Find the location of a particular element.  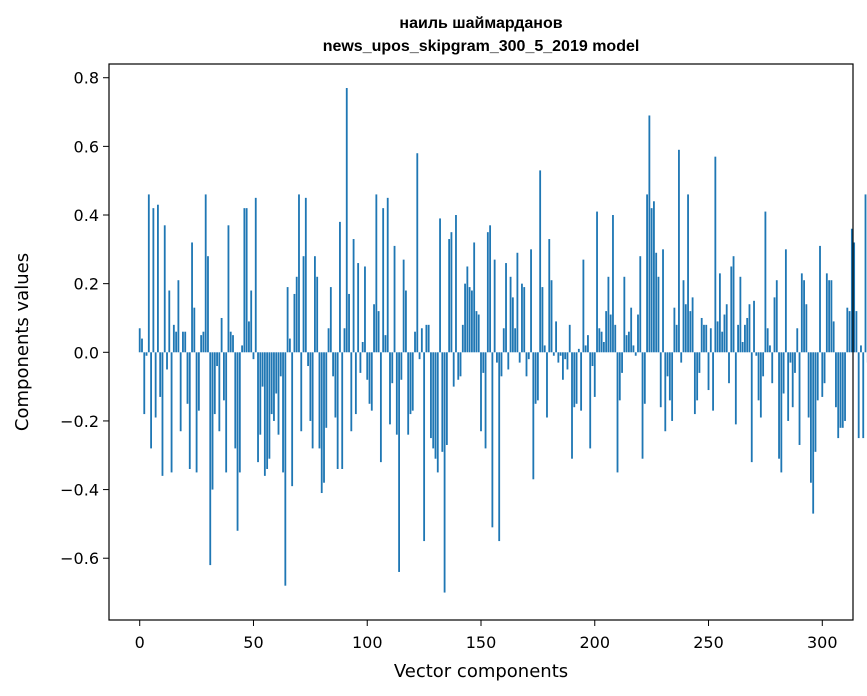

y-axis-label: Components values is located at coordinates (22, 342).